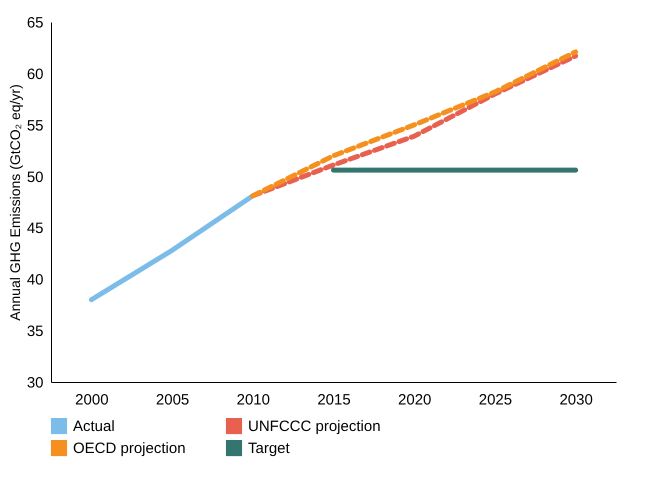 The image size is (649, 491). Describe the element at coordinates (415, 400) in the screenshot. I see `x-tick-label: 2020` at that location.